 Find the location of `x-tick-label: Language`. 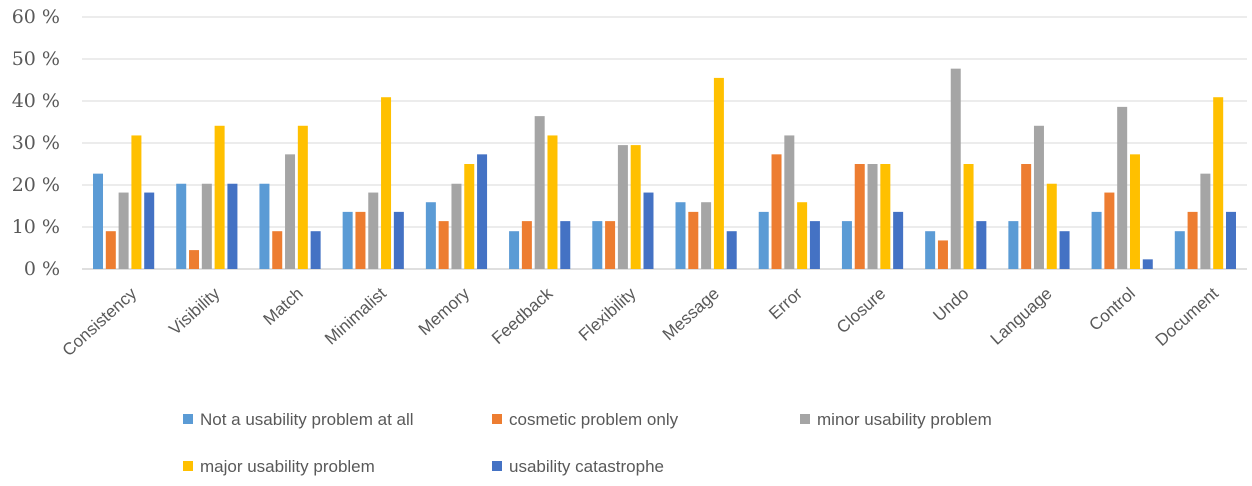

x-tick-label: Language is located at coordinates (1021, 316).